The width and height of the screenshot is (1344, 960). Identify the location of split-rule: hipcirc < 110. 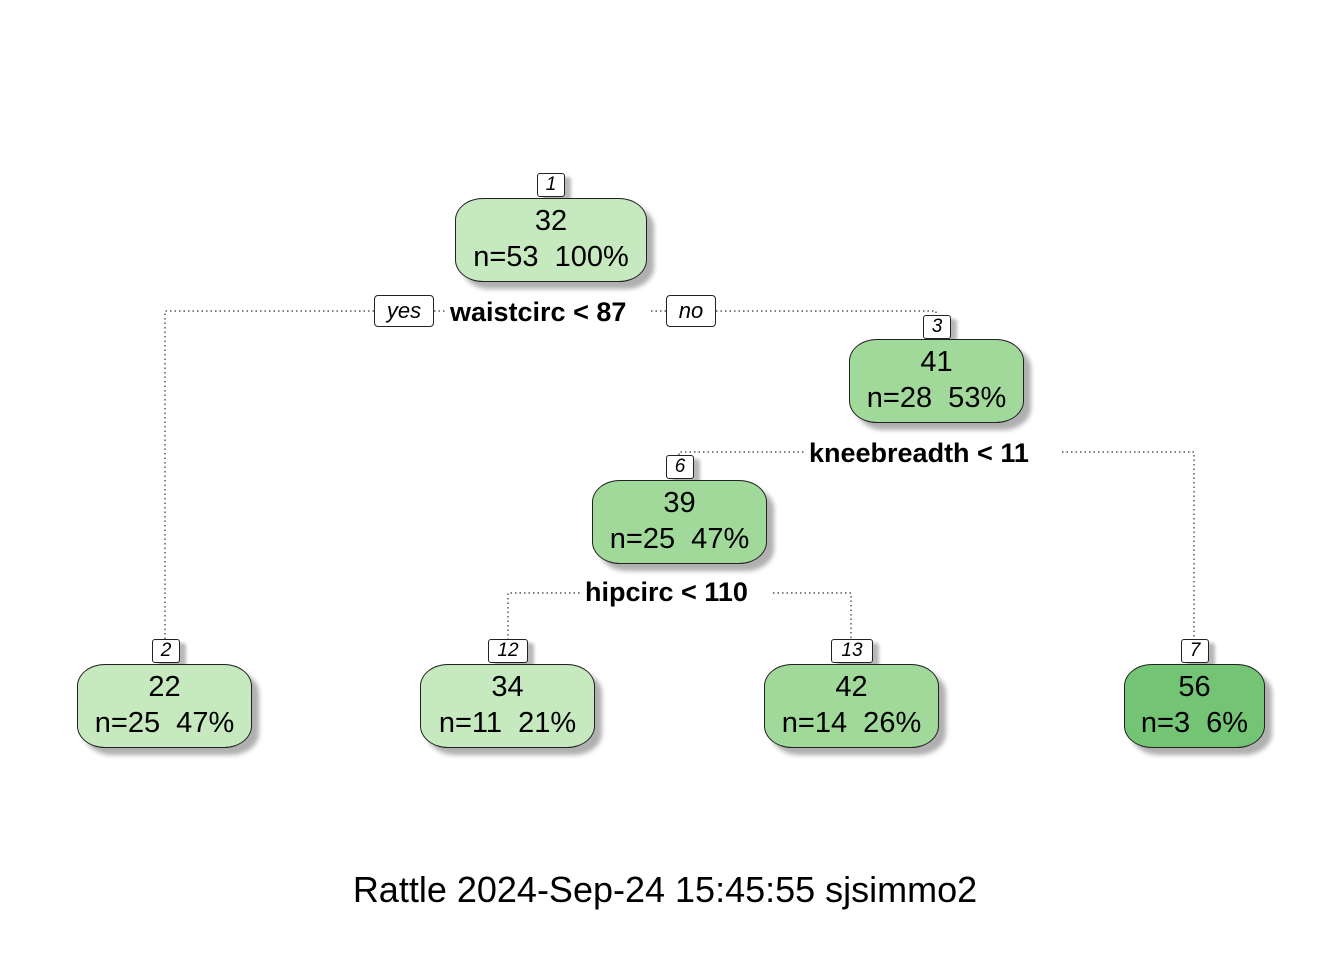
(666, 592).